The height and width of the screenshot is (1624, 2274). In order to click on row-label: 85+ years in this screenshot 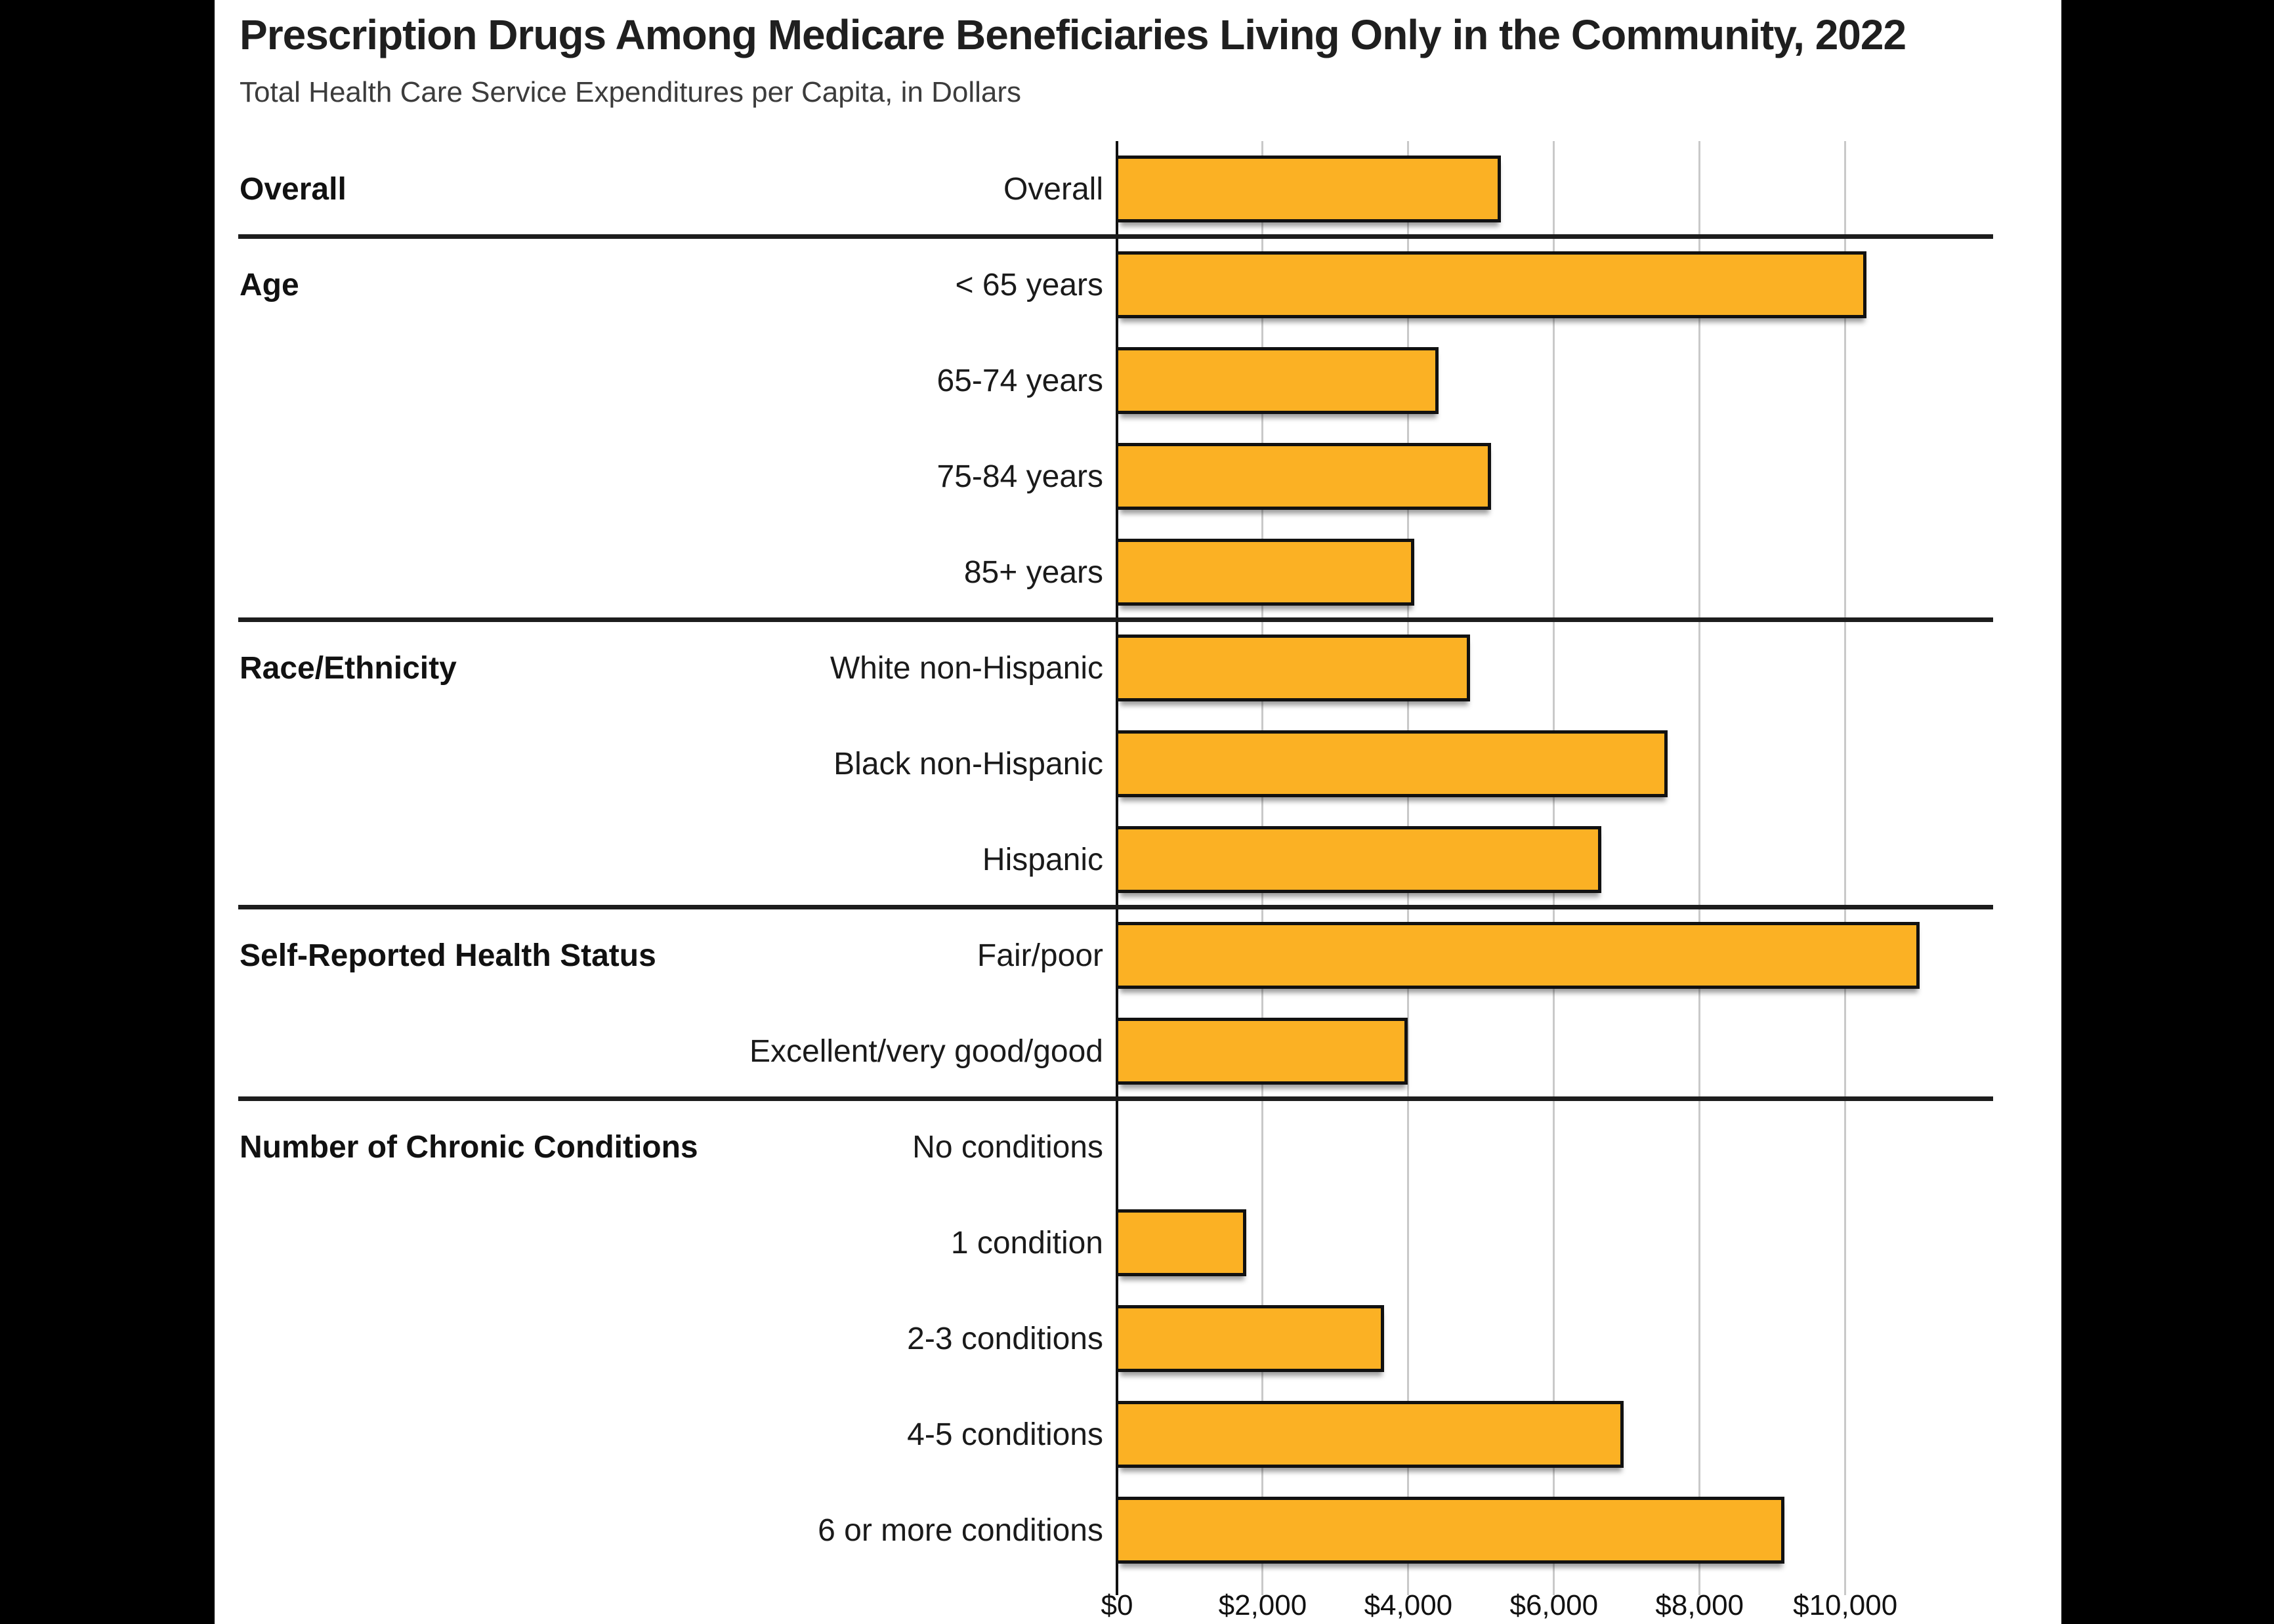, I will do `click(1033, 572)`.